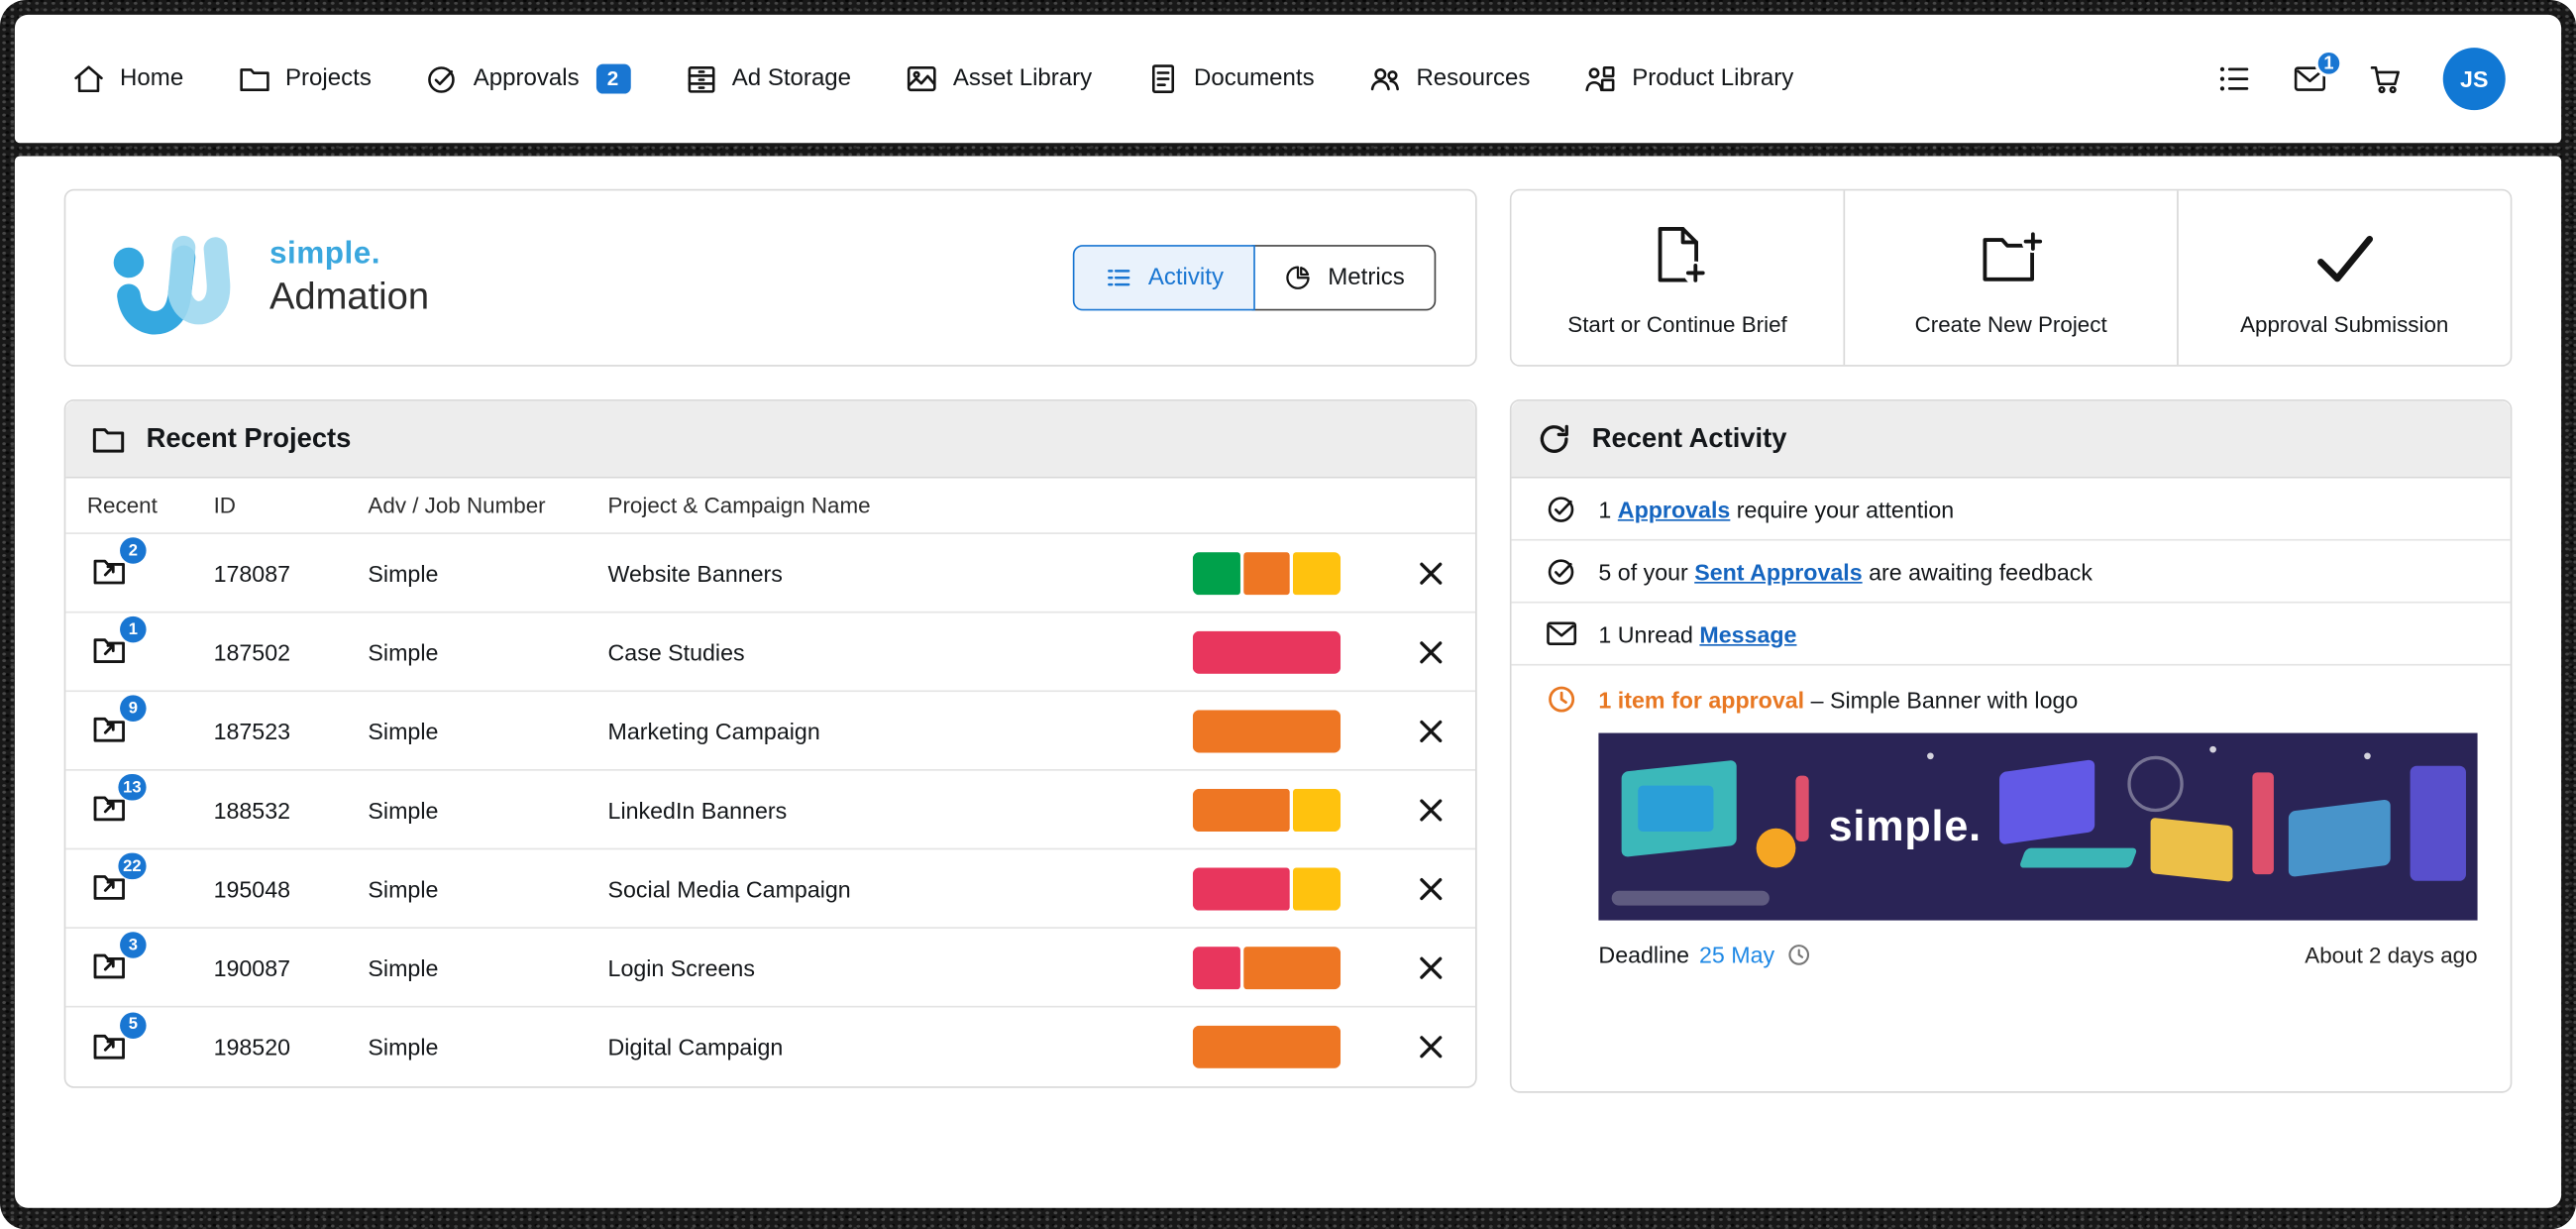 The image size is (2576, 1229). I want to click on open-project-folder-icon: 22, so click(117, 879).